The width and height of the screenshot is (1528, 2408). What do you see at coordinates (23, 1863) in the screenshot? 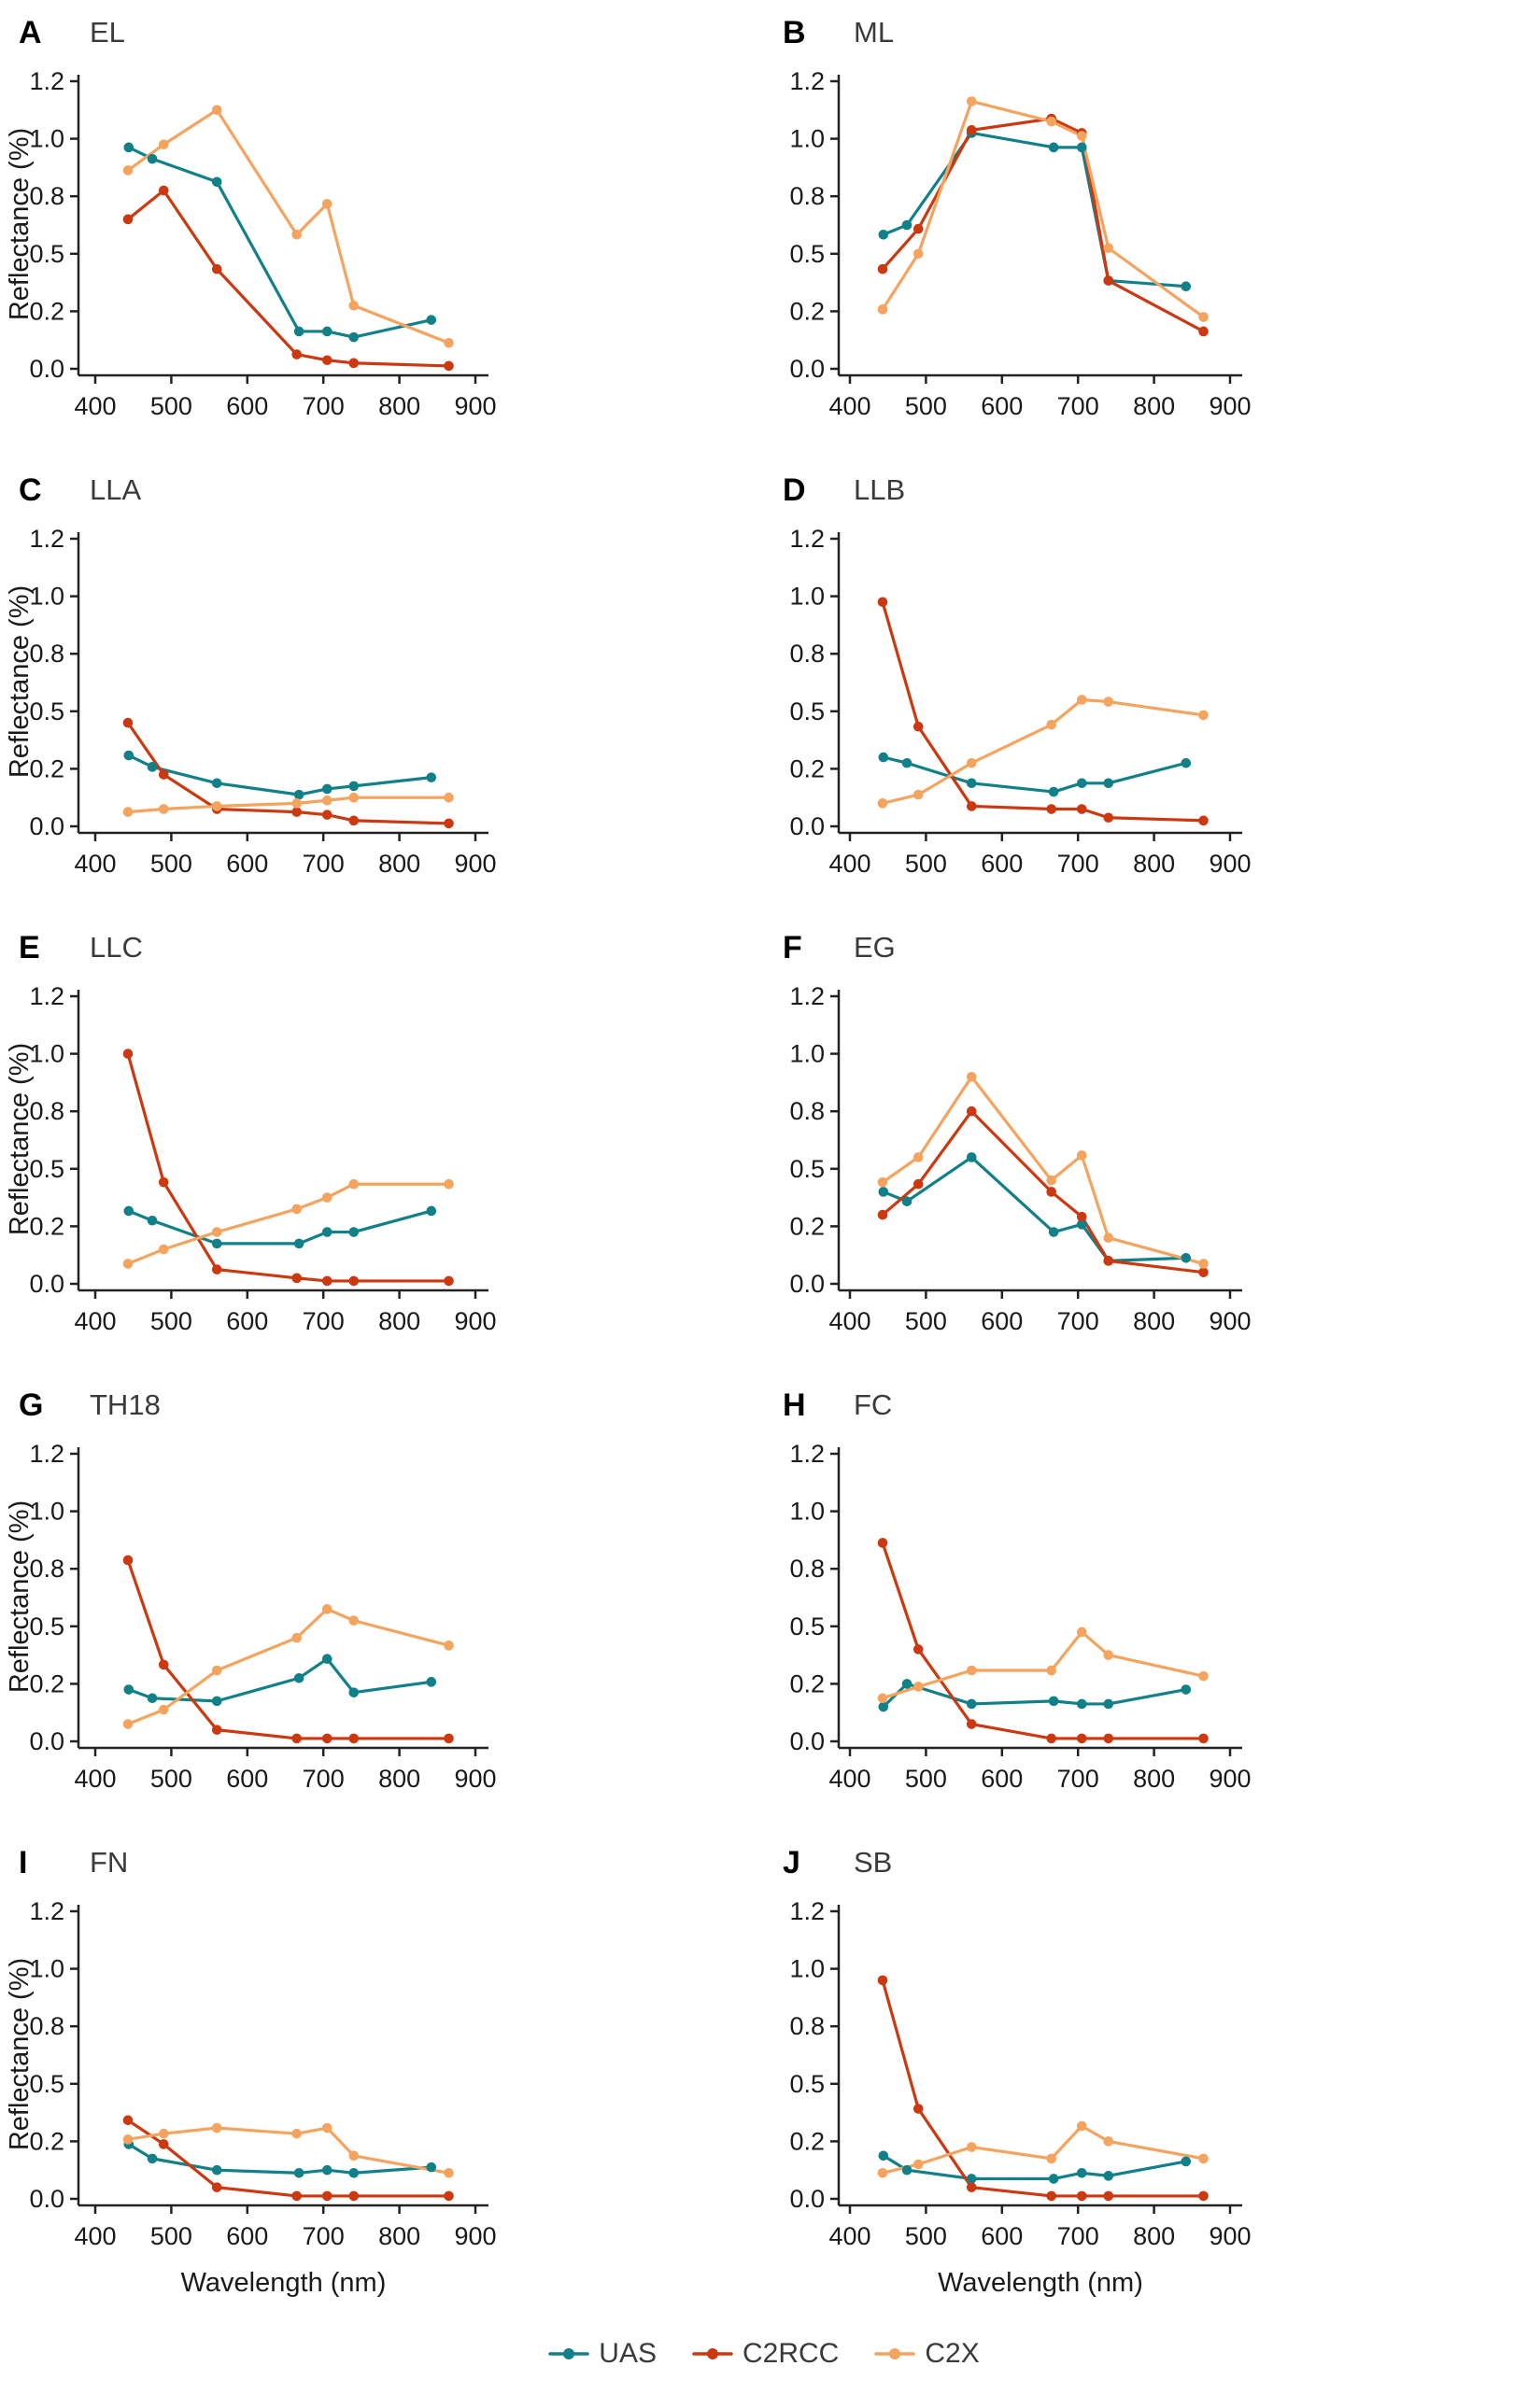
I see `panel-letter: I` at bounding box center [23, 1863].